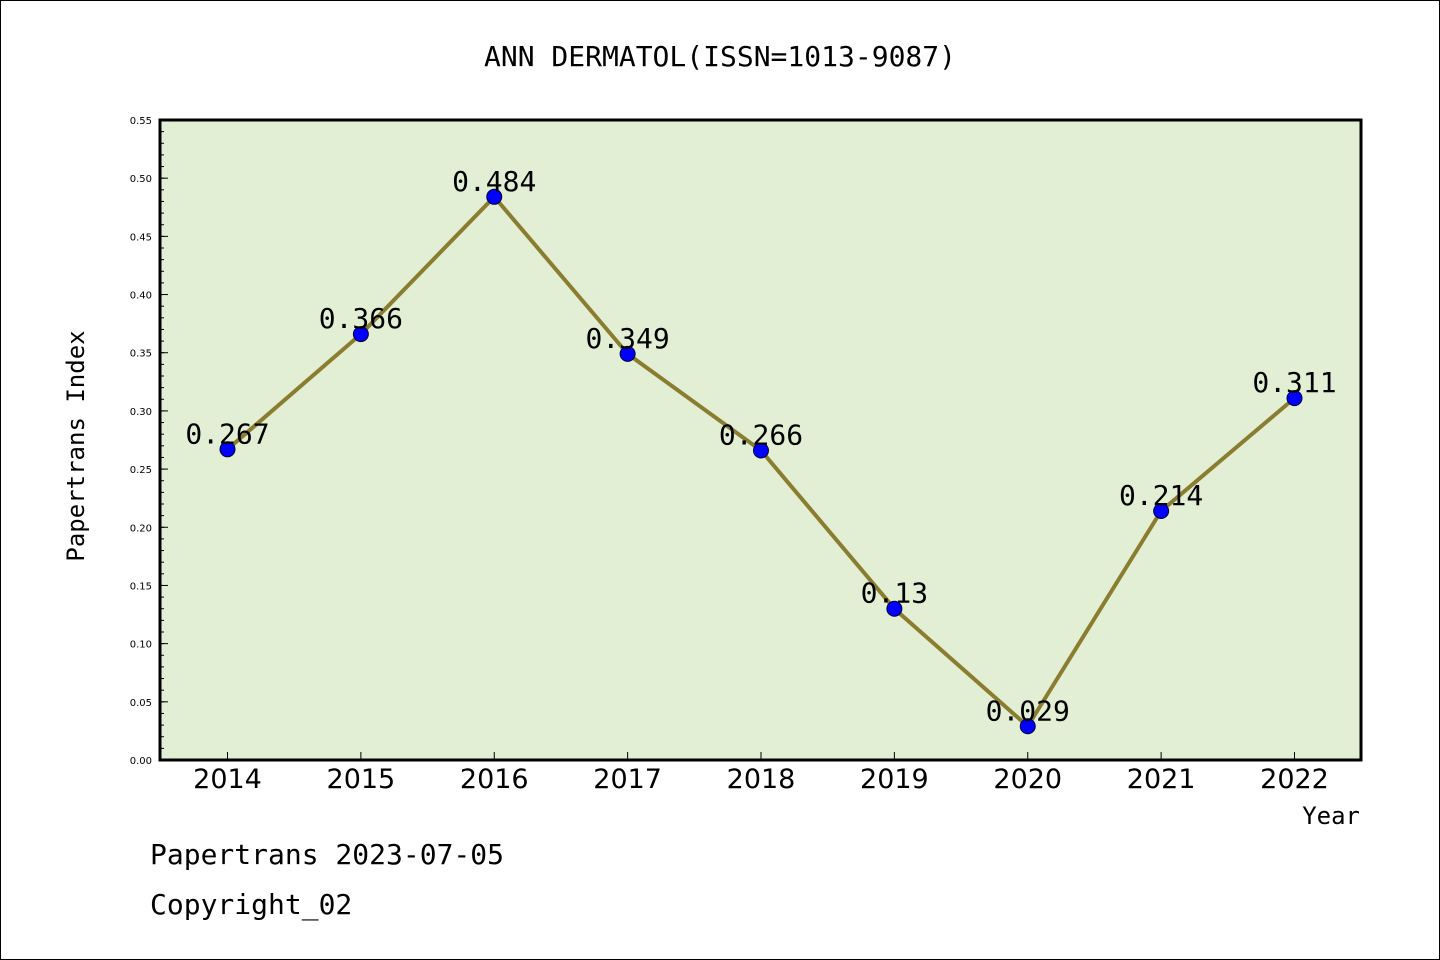 The width and height of the screenshot is (1440, 960). What do you see at coordinates (1028, 710) in the screenshot?
I see `data-label: 0.029` at bounding box center [1028, 710].